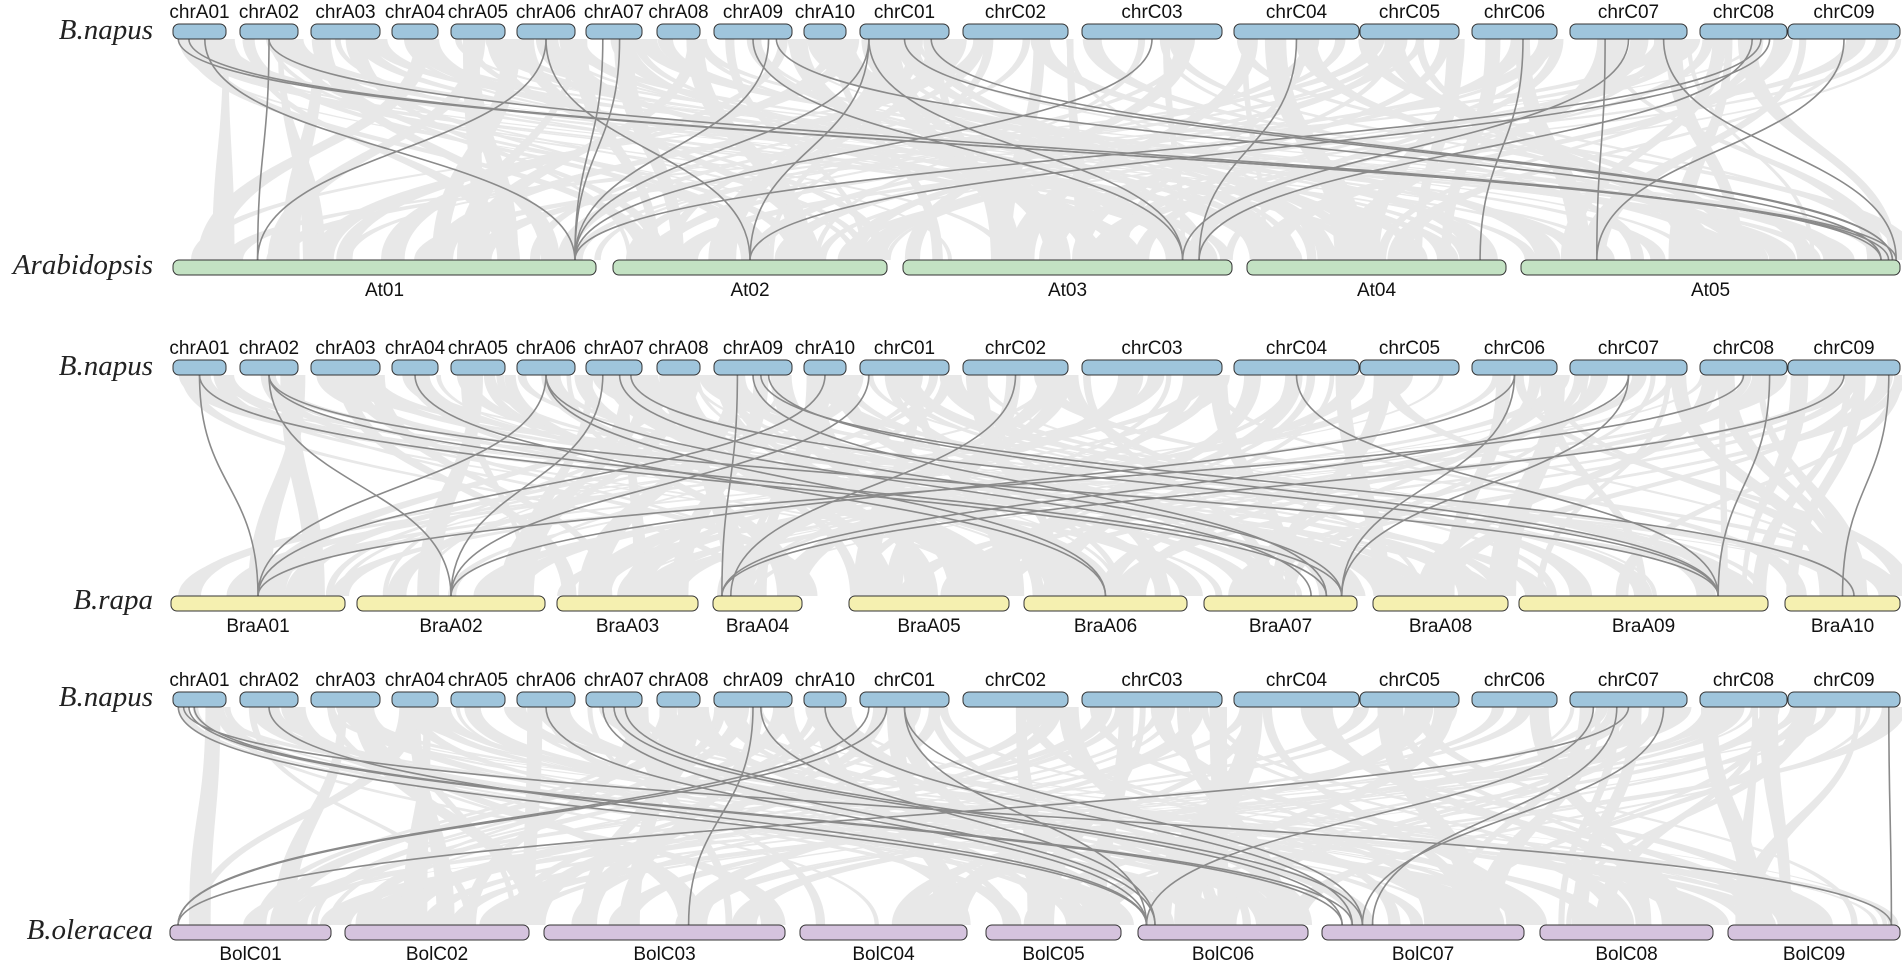  I want to click on chromosome-label: BolC08, so click(1626, 954).